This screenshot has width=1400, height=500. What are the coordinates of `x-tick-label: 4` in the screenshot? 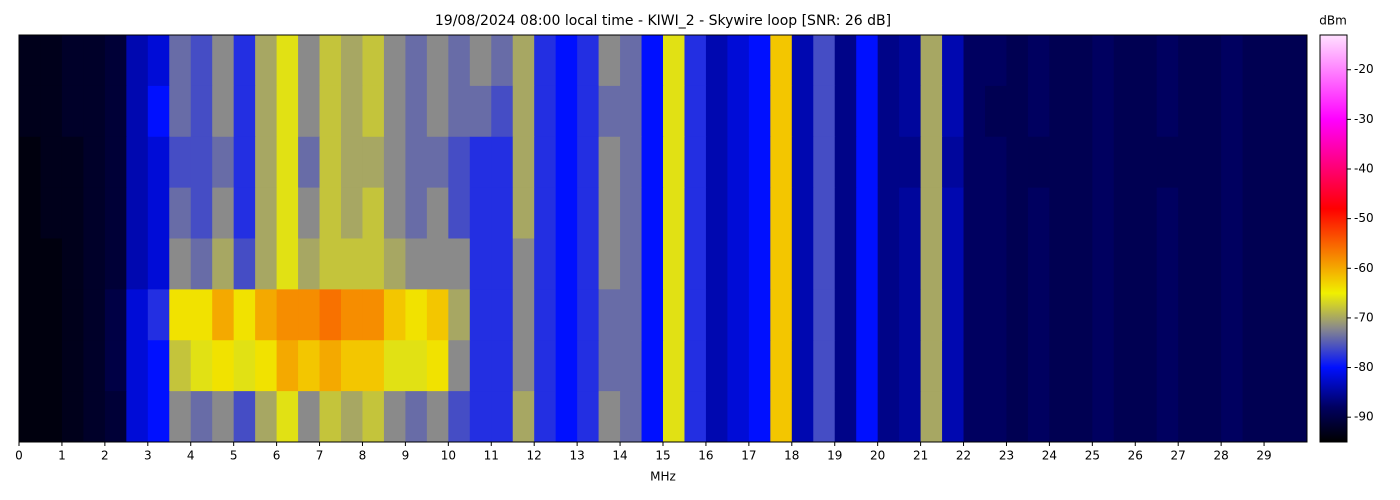 It's located at (191, 456).